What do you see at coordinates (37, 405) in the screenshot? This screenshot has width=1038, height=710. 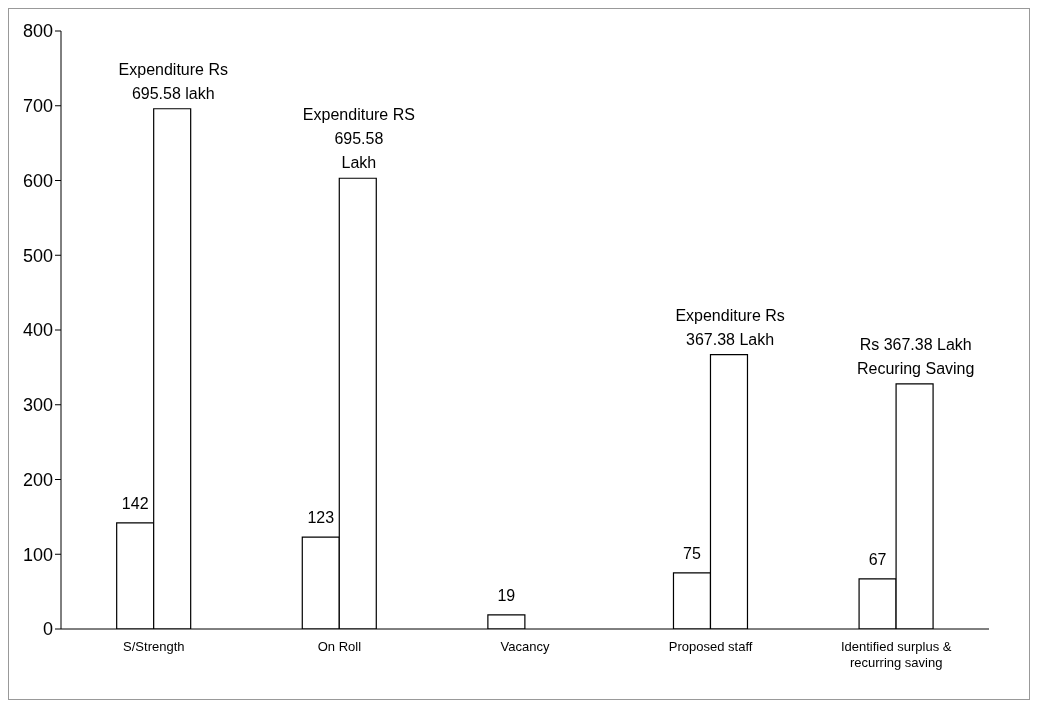 I see `y-tick-label: 300` at bounding box center [37, 405].